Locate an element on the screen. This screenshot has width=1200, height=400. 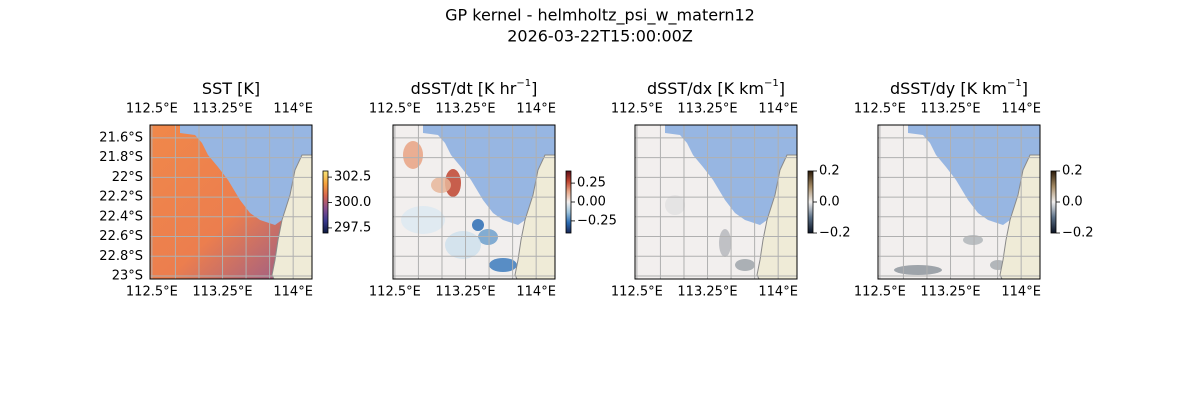
figure-subtitle: 2026-03-22T15:00:00Z is located at coordinates (600, 36).